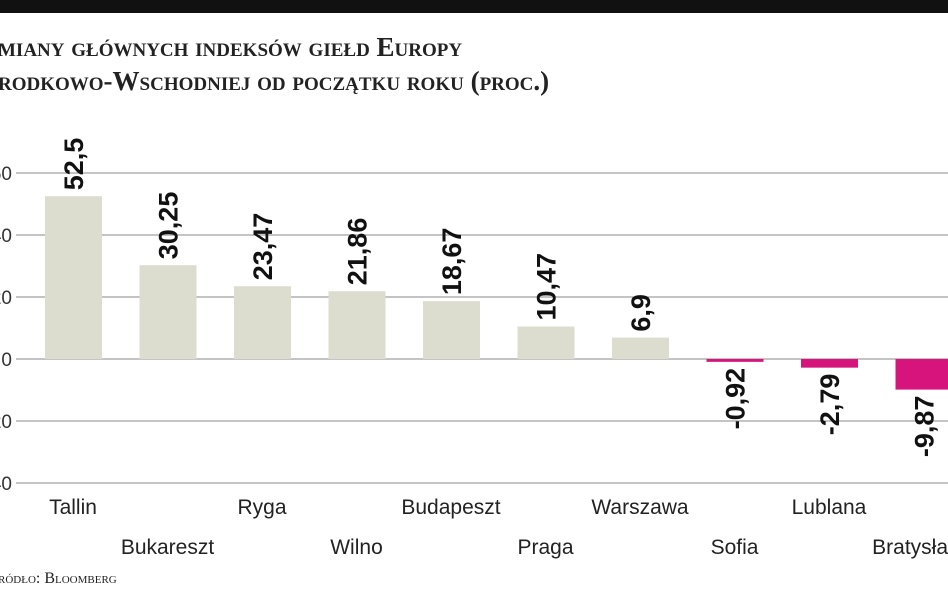 The width and height of the screenshot is (948, 593). I want to click on value-label: 21,86, so click(358, 252).